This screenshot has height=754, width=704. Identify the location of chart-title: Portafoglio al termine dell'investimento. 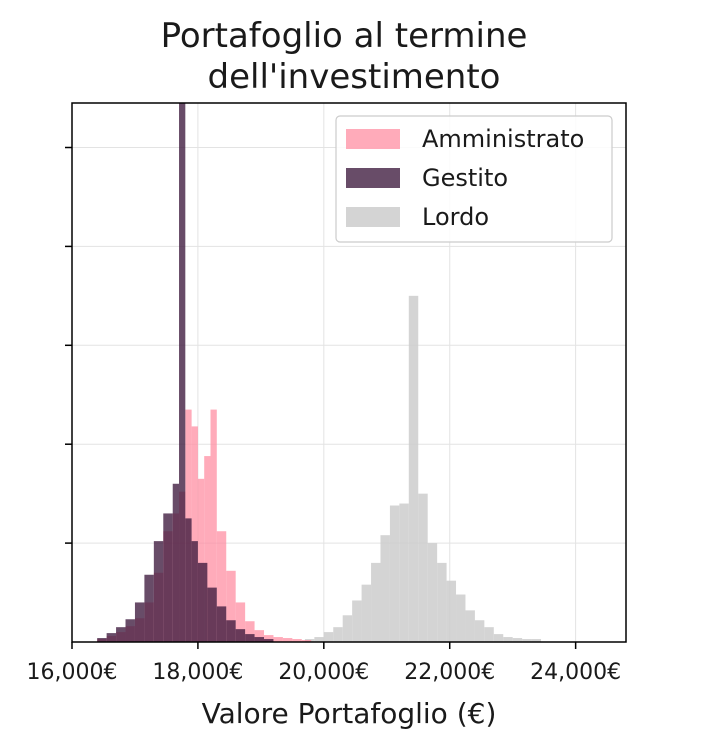
(344, 56).